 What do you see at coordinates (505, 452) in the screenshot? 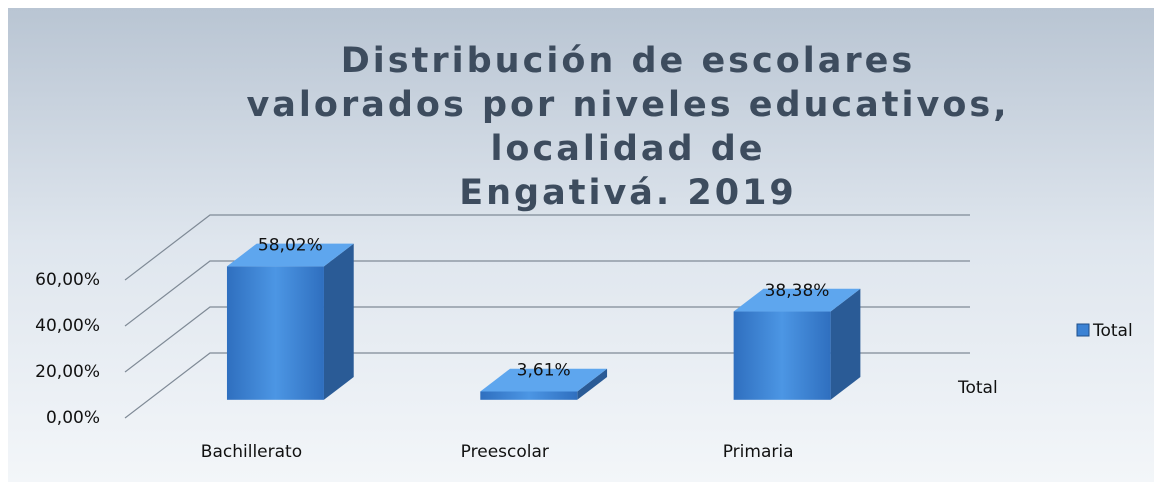
I see `x-tick-label: Preescolar` at bounding box center [505, 452].